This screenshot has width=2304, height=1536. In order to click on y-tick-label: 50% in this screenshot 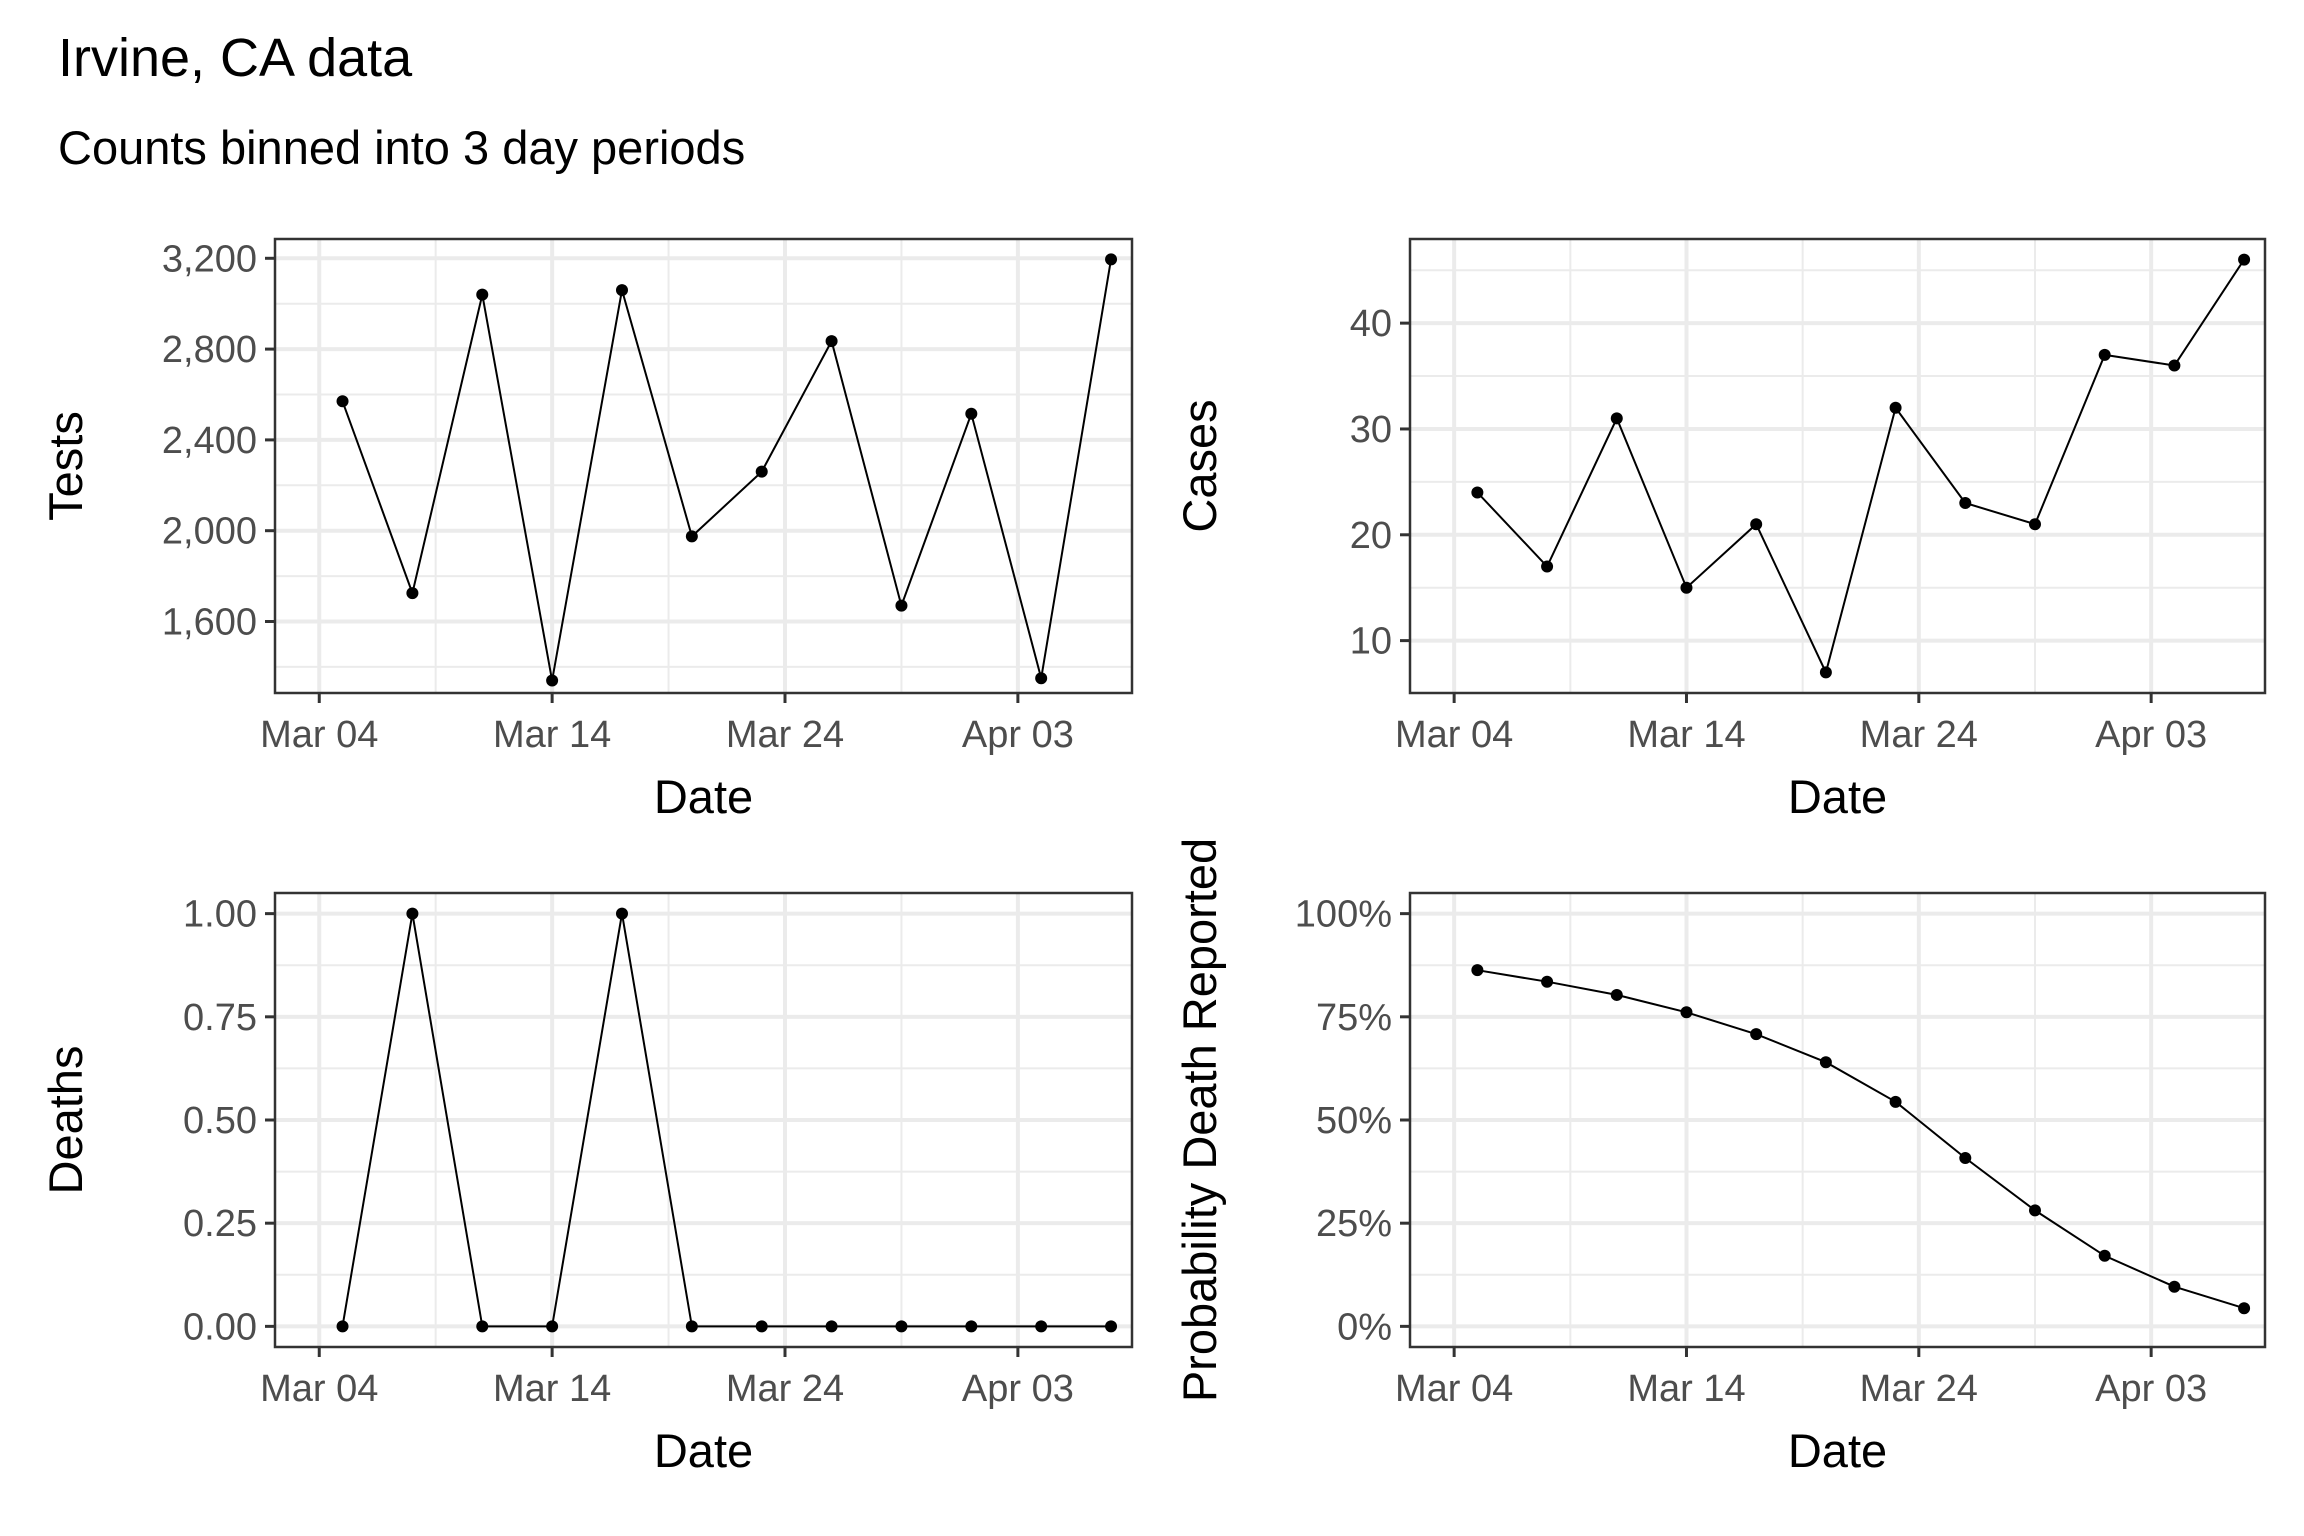, I will do `click(1354, 1121)`.